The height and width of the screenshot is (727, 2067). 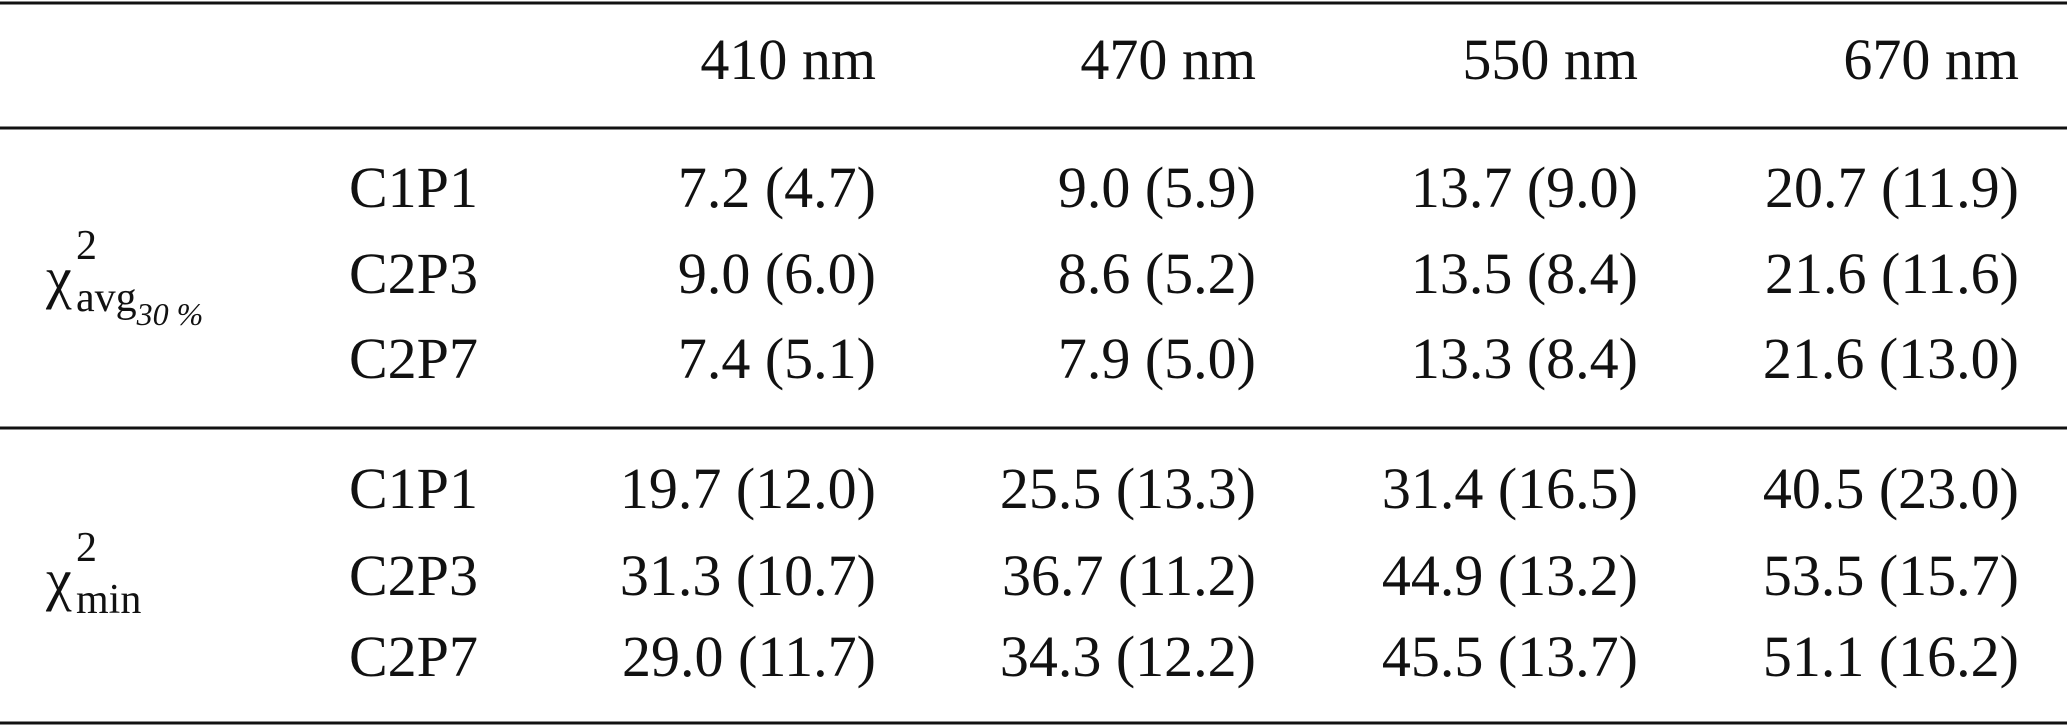 What do you see at coordinates (1524, 358) in the screenshot?
I see `cell: 13.3 (8.4)` at bounding box center [1524, 358].